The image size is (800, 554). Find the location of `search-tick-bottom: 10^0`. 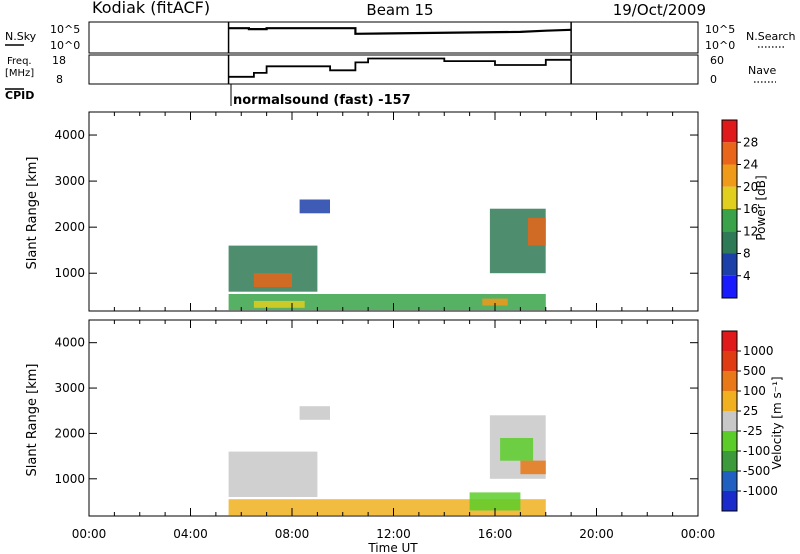

search-tick-bottom: 10^0 is located at coordinates (720, 45).